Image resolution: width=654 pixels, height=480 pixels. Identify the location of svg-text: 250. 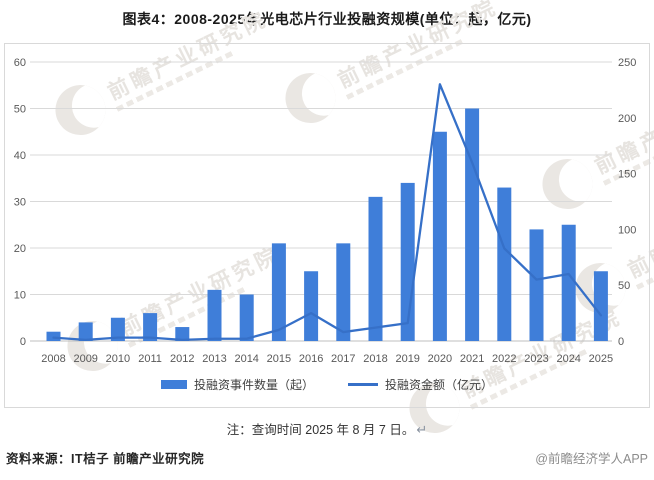
(627, 63).